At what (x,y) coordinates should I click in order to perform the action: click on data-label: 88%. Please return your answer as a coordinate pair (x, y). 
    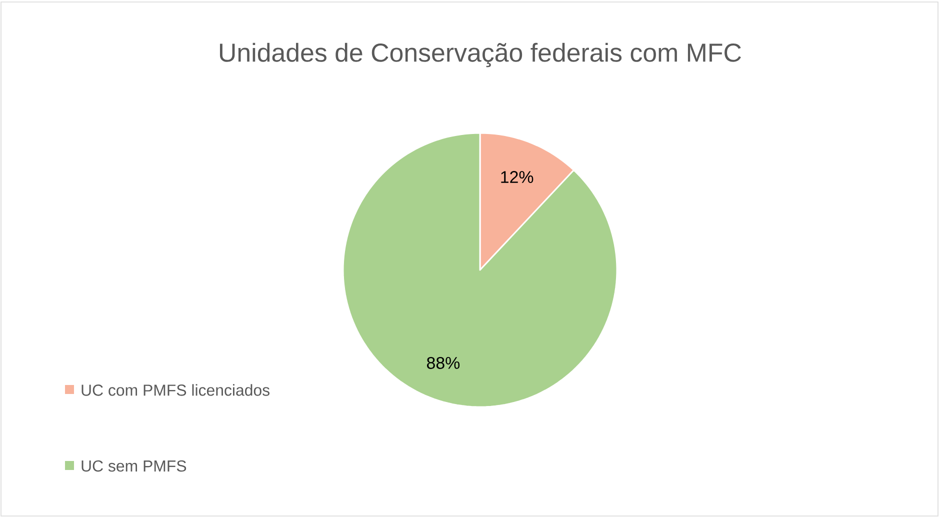
    Looking at the image, I should click on (443, 362).